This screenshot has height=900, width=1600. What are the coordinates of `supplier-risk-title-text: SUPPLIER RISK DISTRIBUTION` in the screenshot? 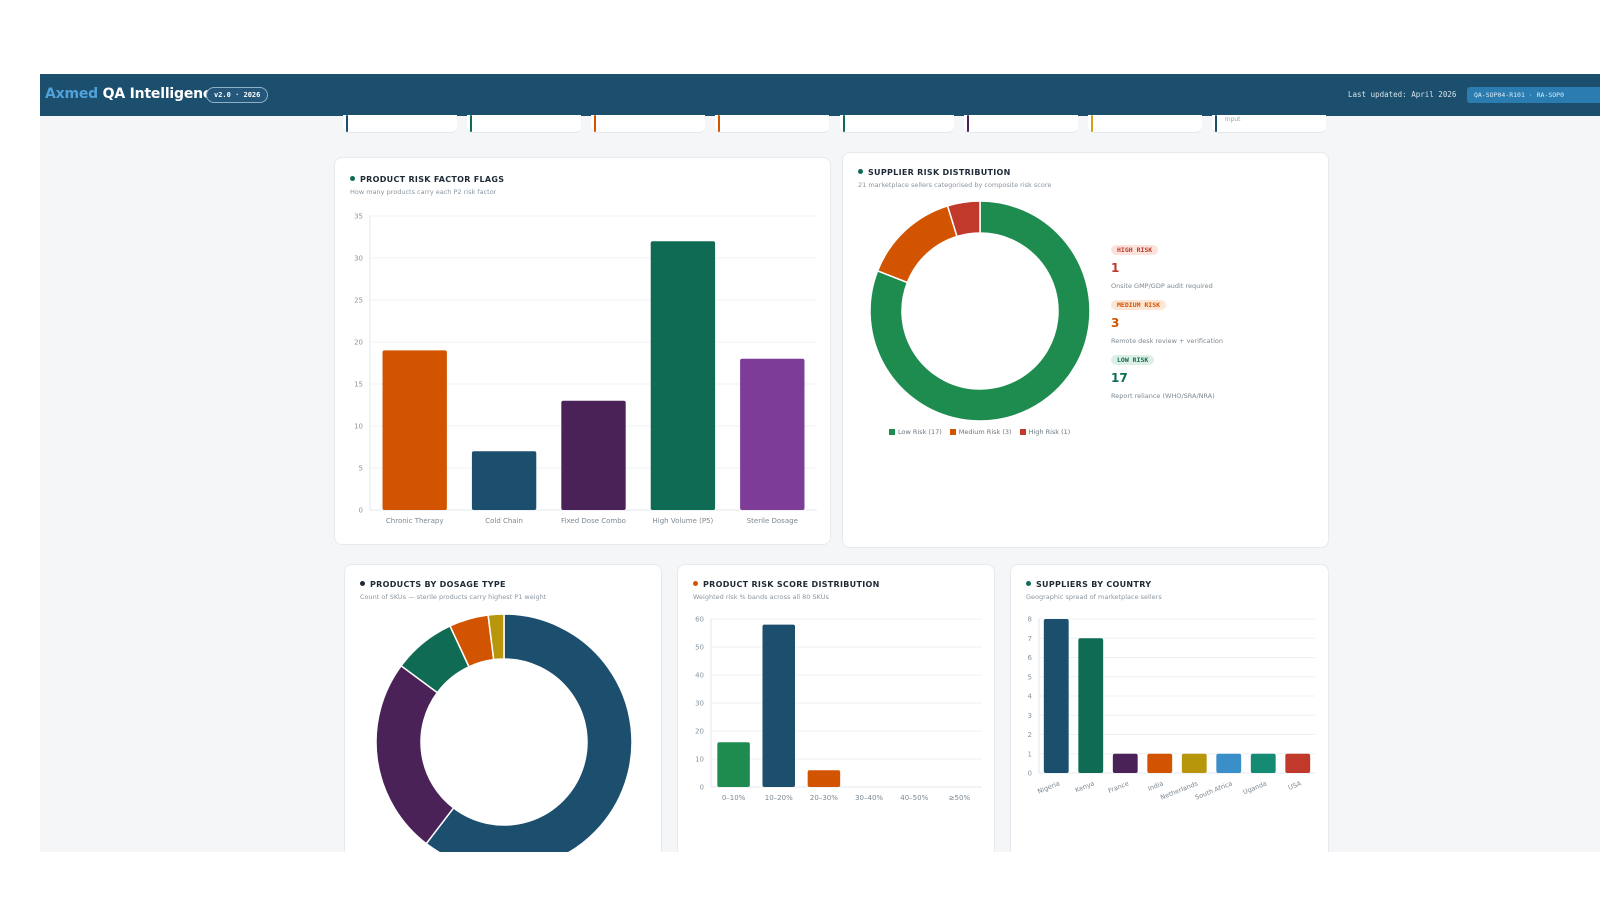 It's located at (939, 172).